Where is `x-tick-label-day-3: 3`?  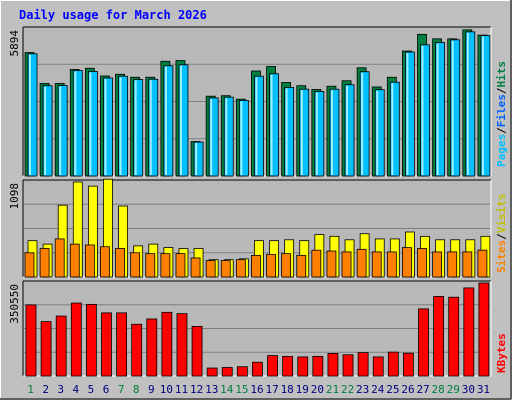 x-tick-label-day-3: 3 is located at coordinates (60, 389).